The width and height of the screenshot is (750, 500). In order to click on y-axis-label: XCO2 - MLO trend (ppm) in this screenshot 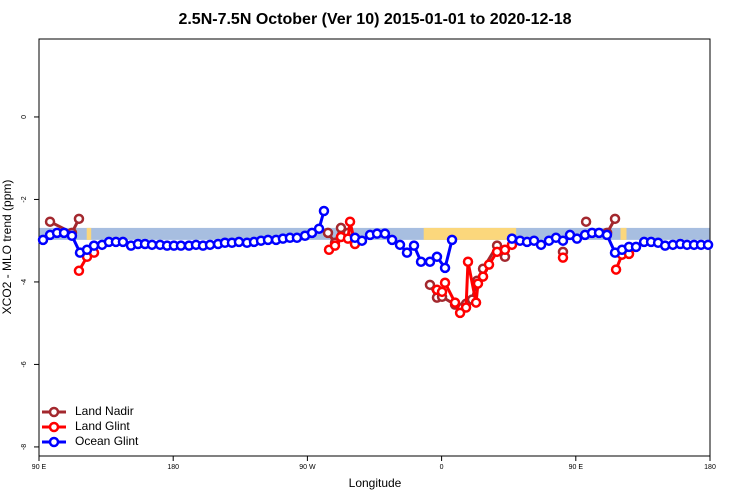, I will do `click(7, 247)`.